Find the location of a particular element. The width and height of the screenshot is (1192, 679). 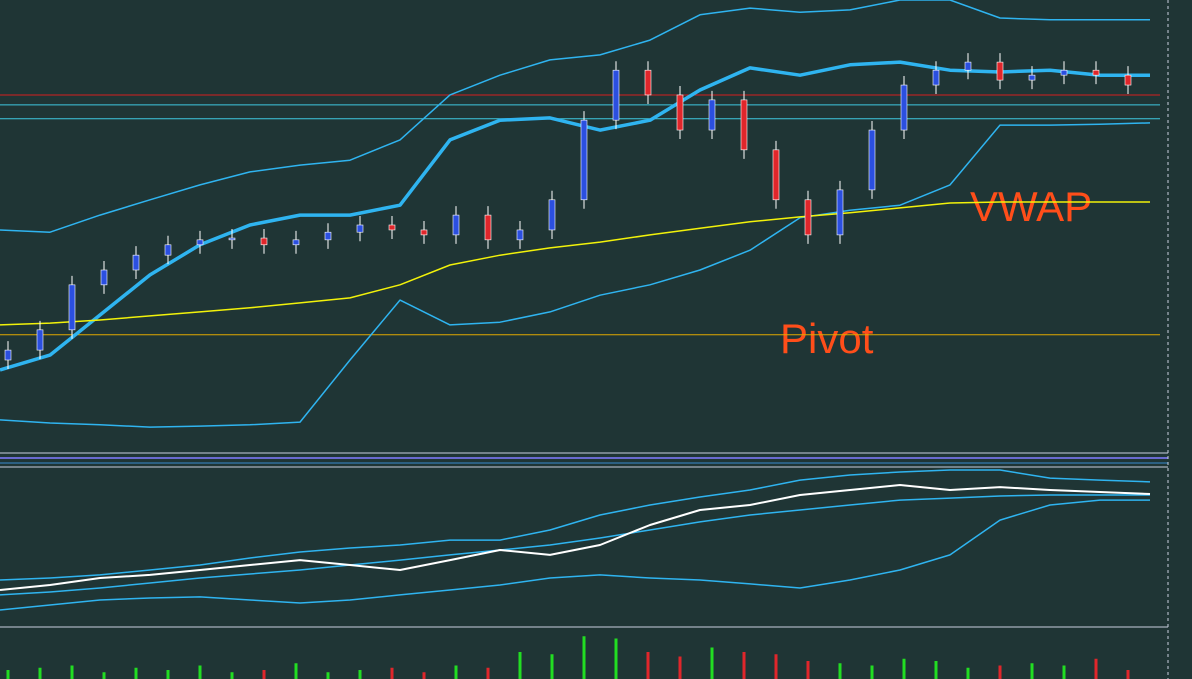

vwap-label: VWAP is located at coordinates (1031, 206).